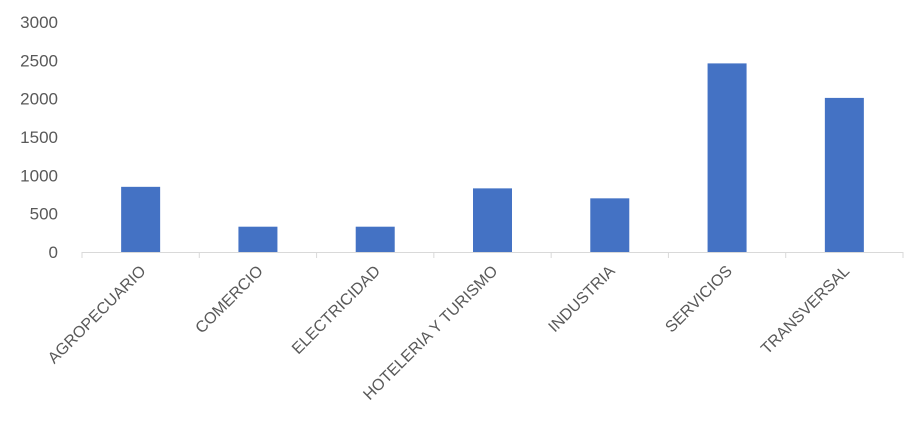 The height and width of the screenshot is (423, 913). What do you see at coordinates (336, 310) in the screenshot?
I see `x-category-label: ELECTRICIDAD` at bounding box center [336, 310].